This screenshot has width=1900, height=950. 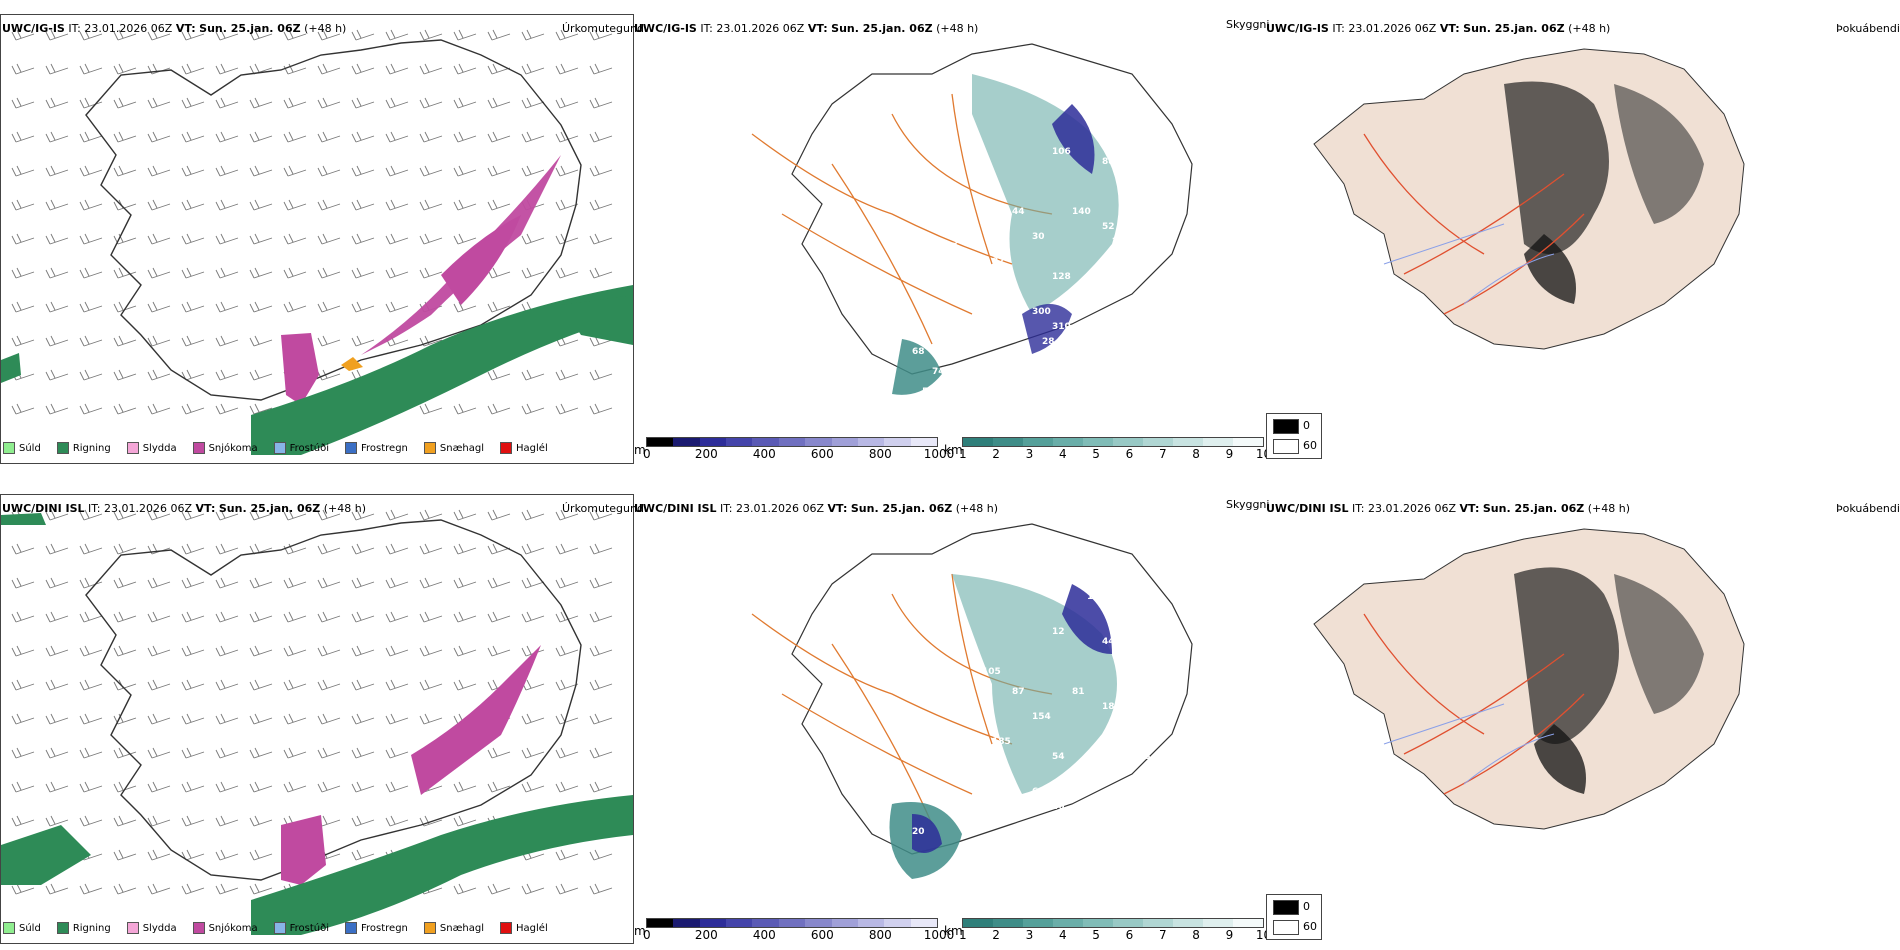 I want to click on colorbar-tick: 400, so click(x=764, y=935).